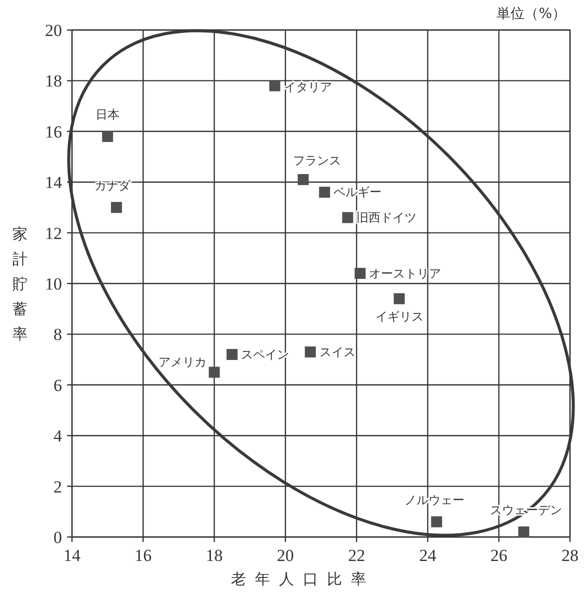  Describe the element at coordinates (399, 317) in the screenshot. I see `annotation: イギリス` at that location.